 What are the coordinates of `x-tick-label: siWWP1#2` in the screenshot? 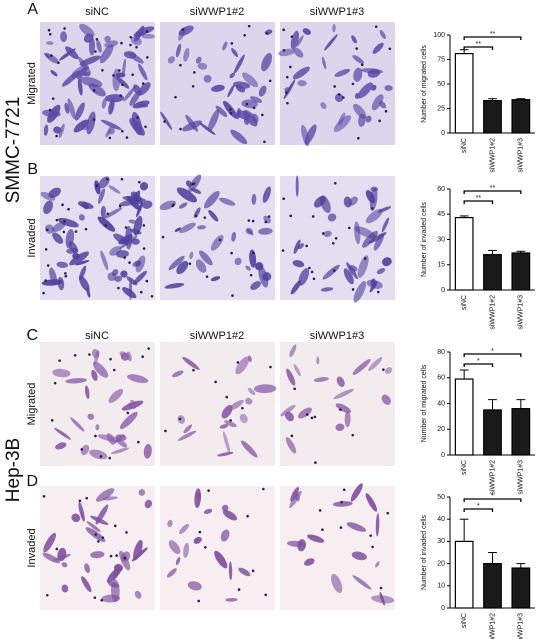 It's located at (492, 312).